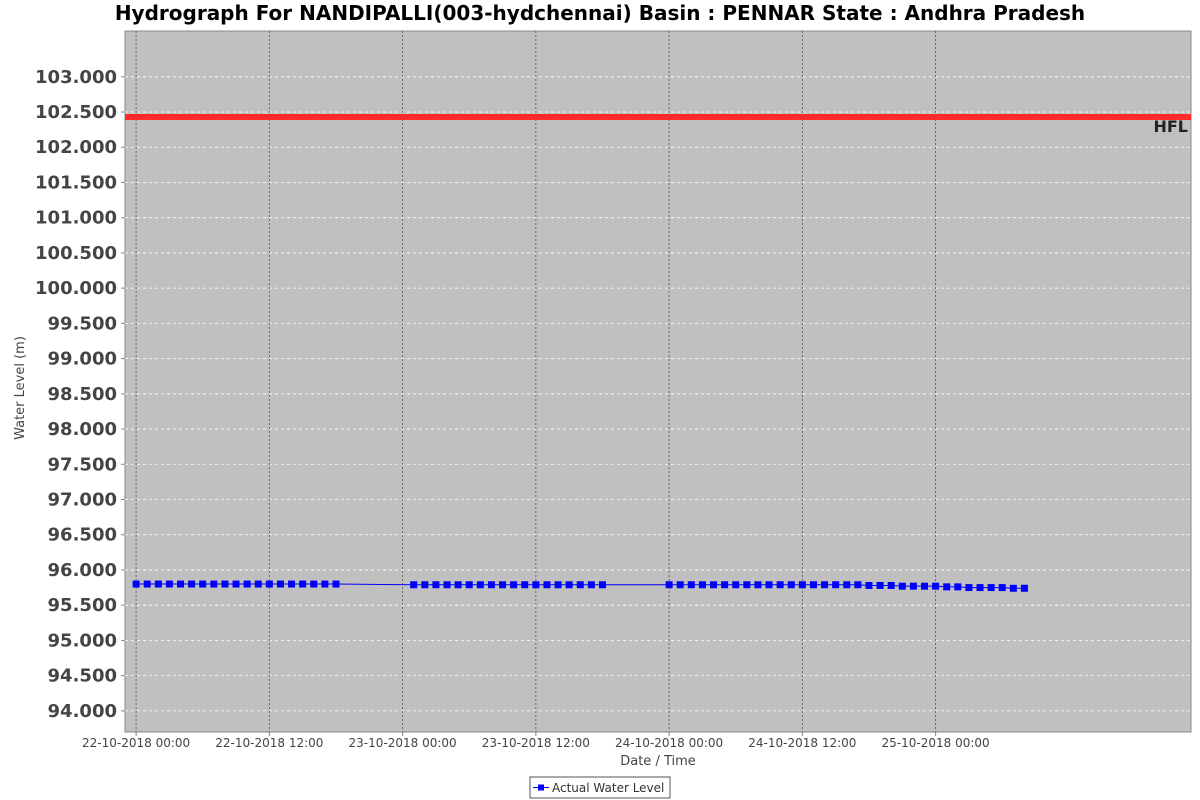 This screenshot has width=1200, height=800. Describe the element at coordinates (76, 147) in the screenshot. I see `y-tick-label: 102.000` at that location.